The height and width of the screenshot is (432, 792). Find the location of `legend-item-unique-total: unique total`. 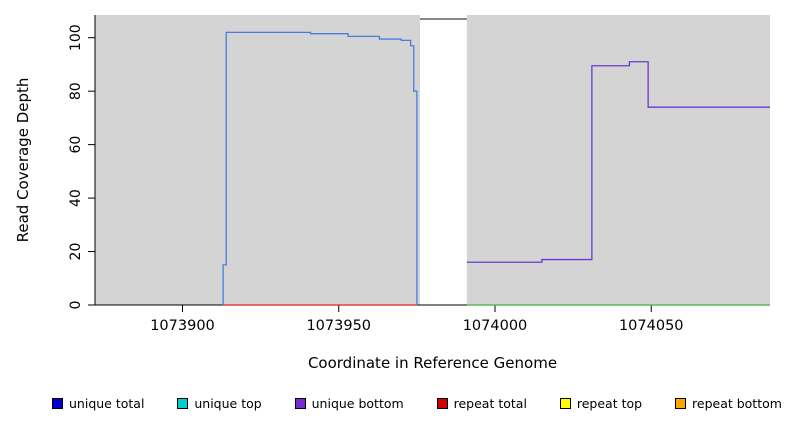

legend-item-unique-total: unique total is located at coordinates (98, 403).